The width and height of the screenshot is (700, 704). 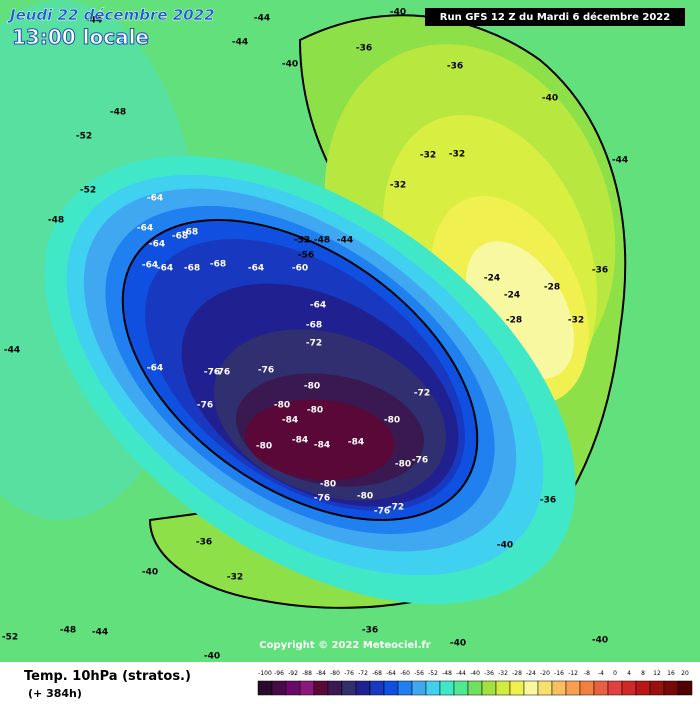 I want to click on scale-label: -40, so click(x=475, y=673).